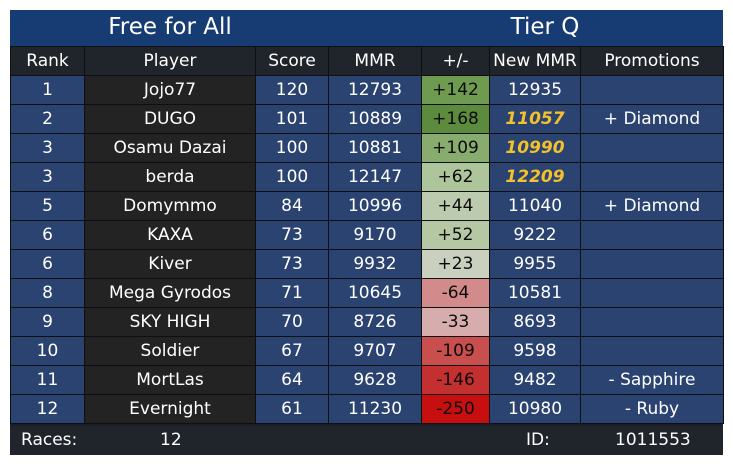  What do you see at coordinates (535, 322) in the screenshot?
I see `new-mmr-cell: 8693` at bounding box center [535, 322].